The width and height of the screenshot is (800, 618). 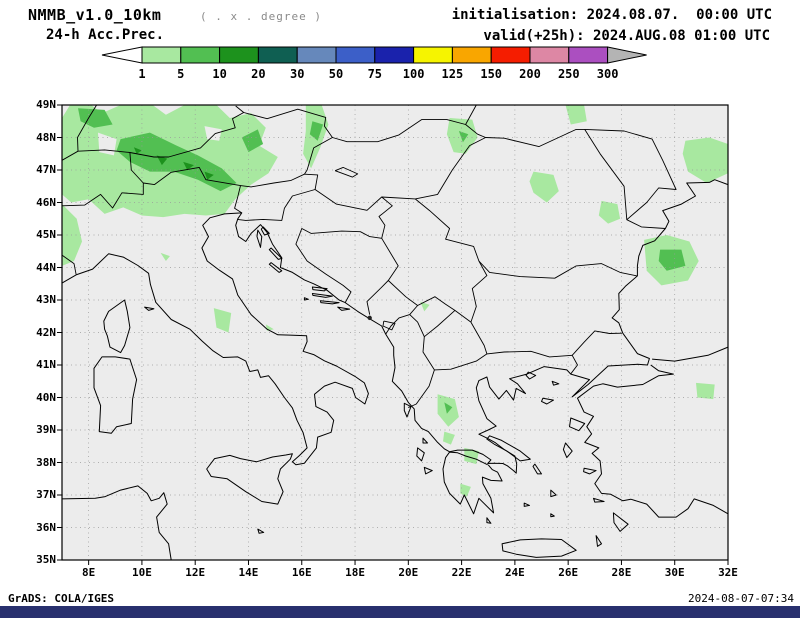 I want to click on lat-tick-label: 38N, so click(x=46, y=462).